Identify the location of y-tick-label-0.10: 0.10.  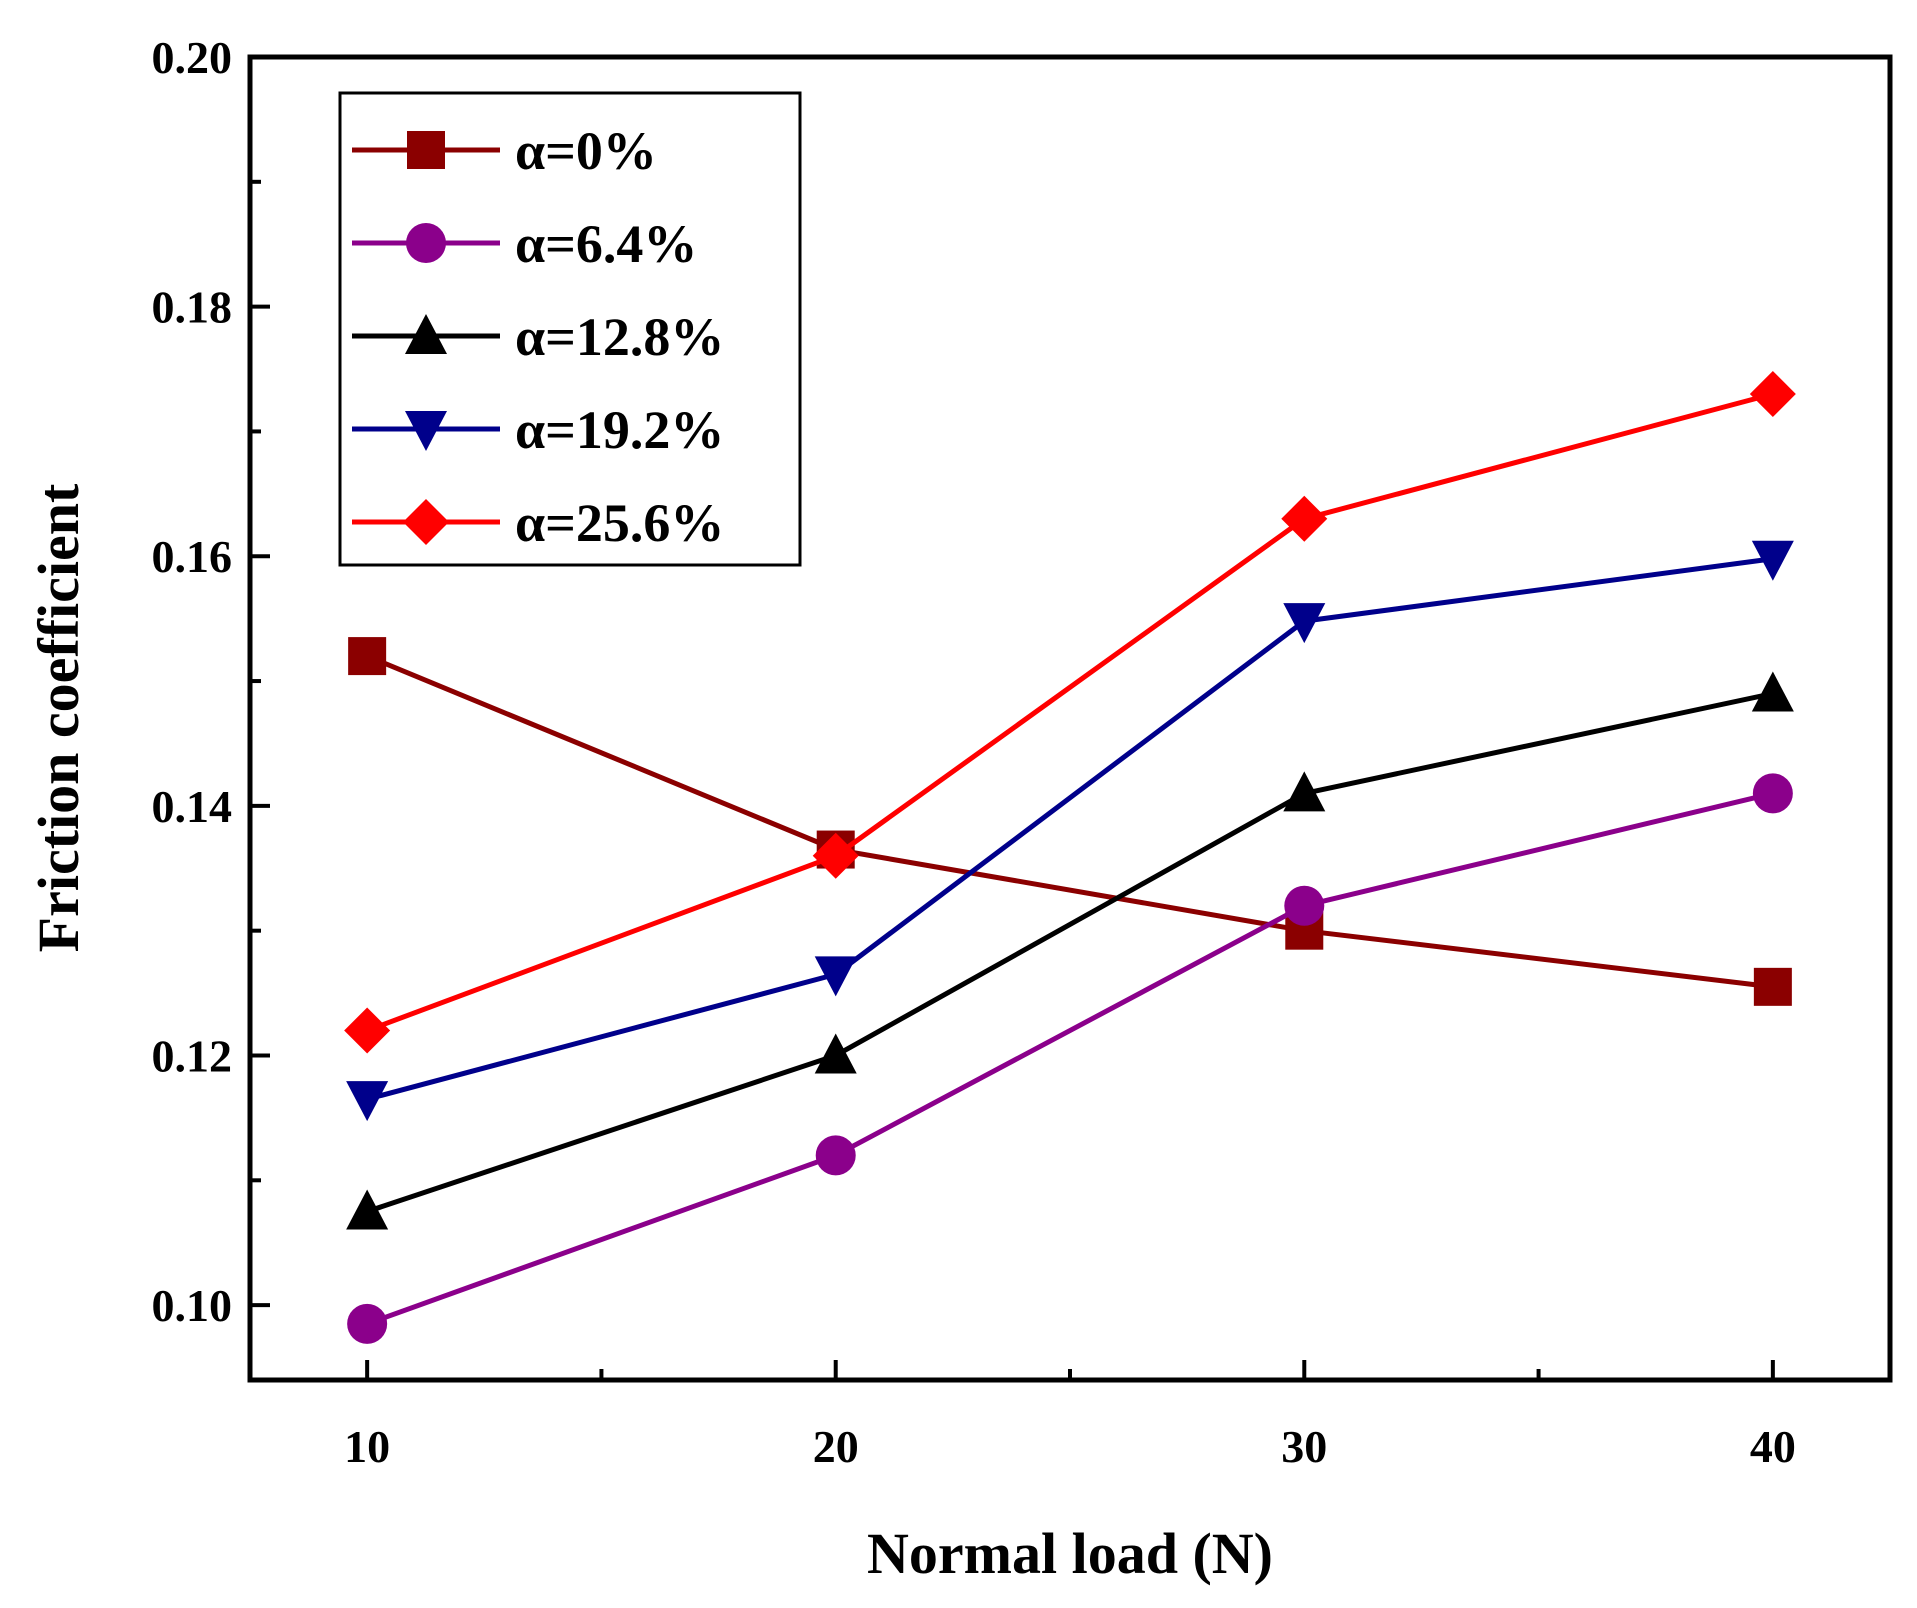
(192, 1305).